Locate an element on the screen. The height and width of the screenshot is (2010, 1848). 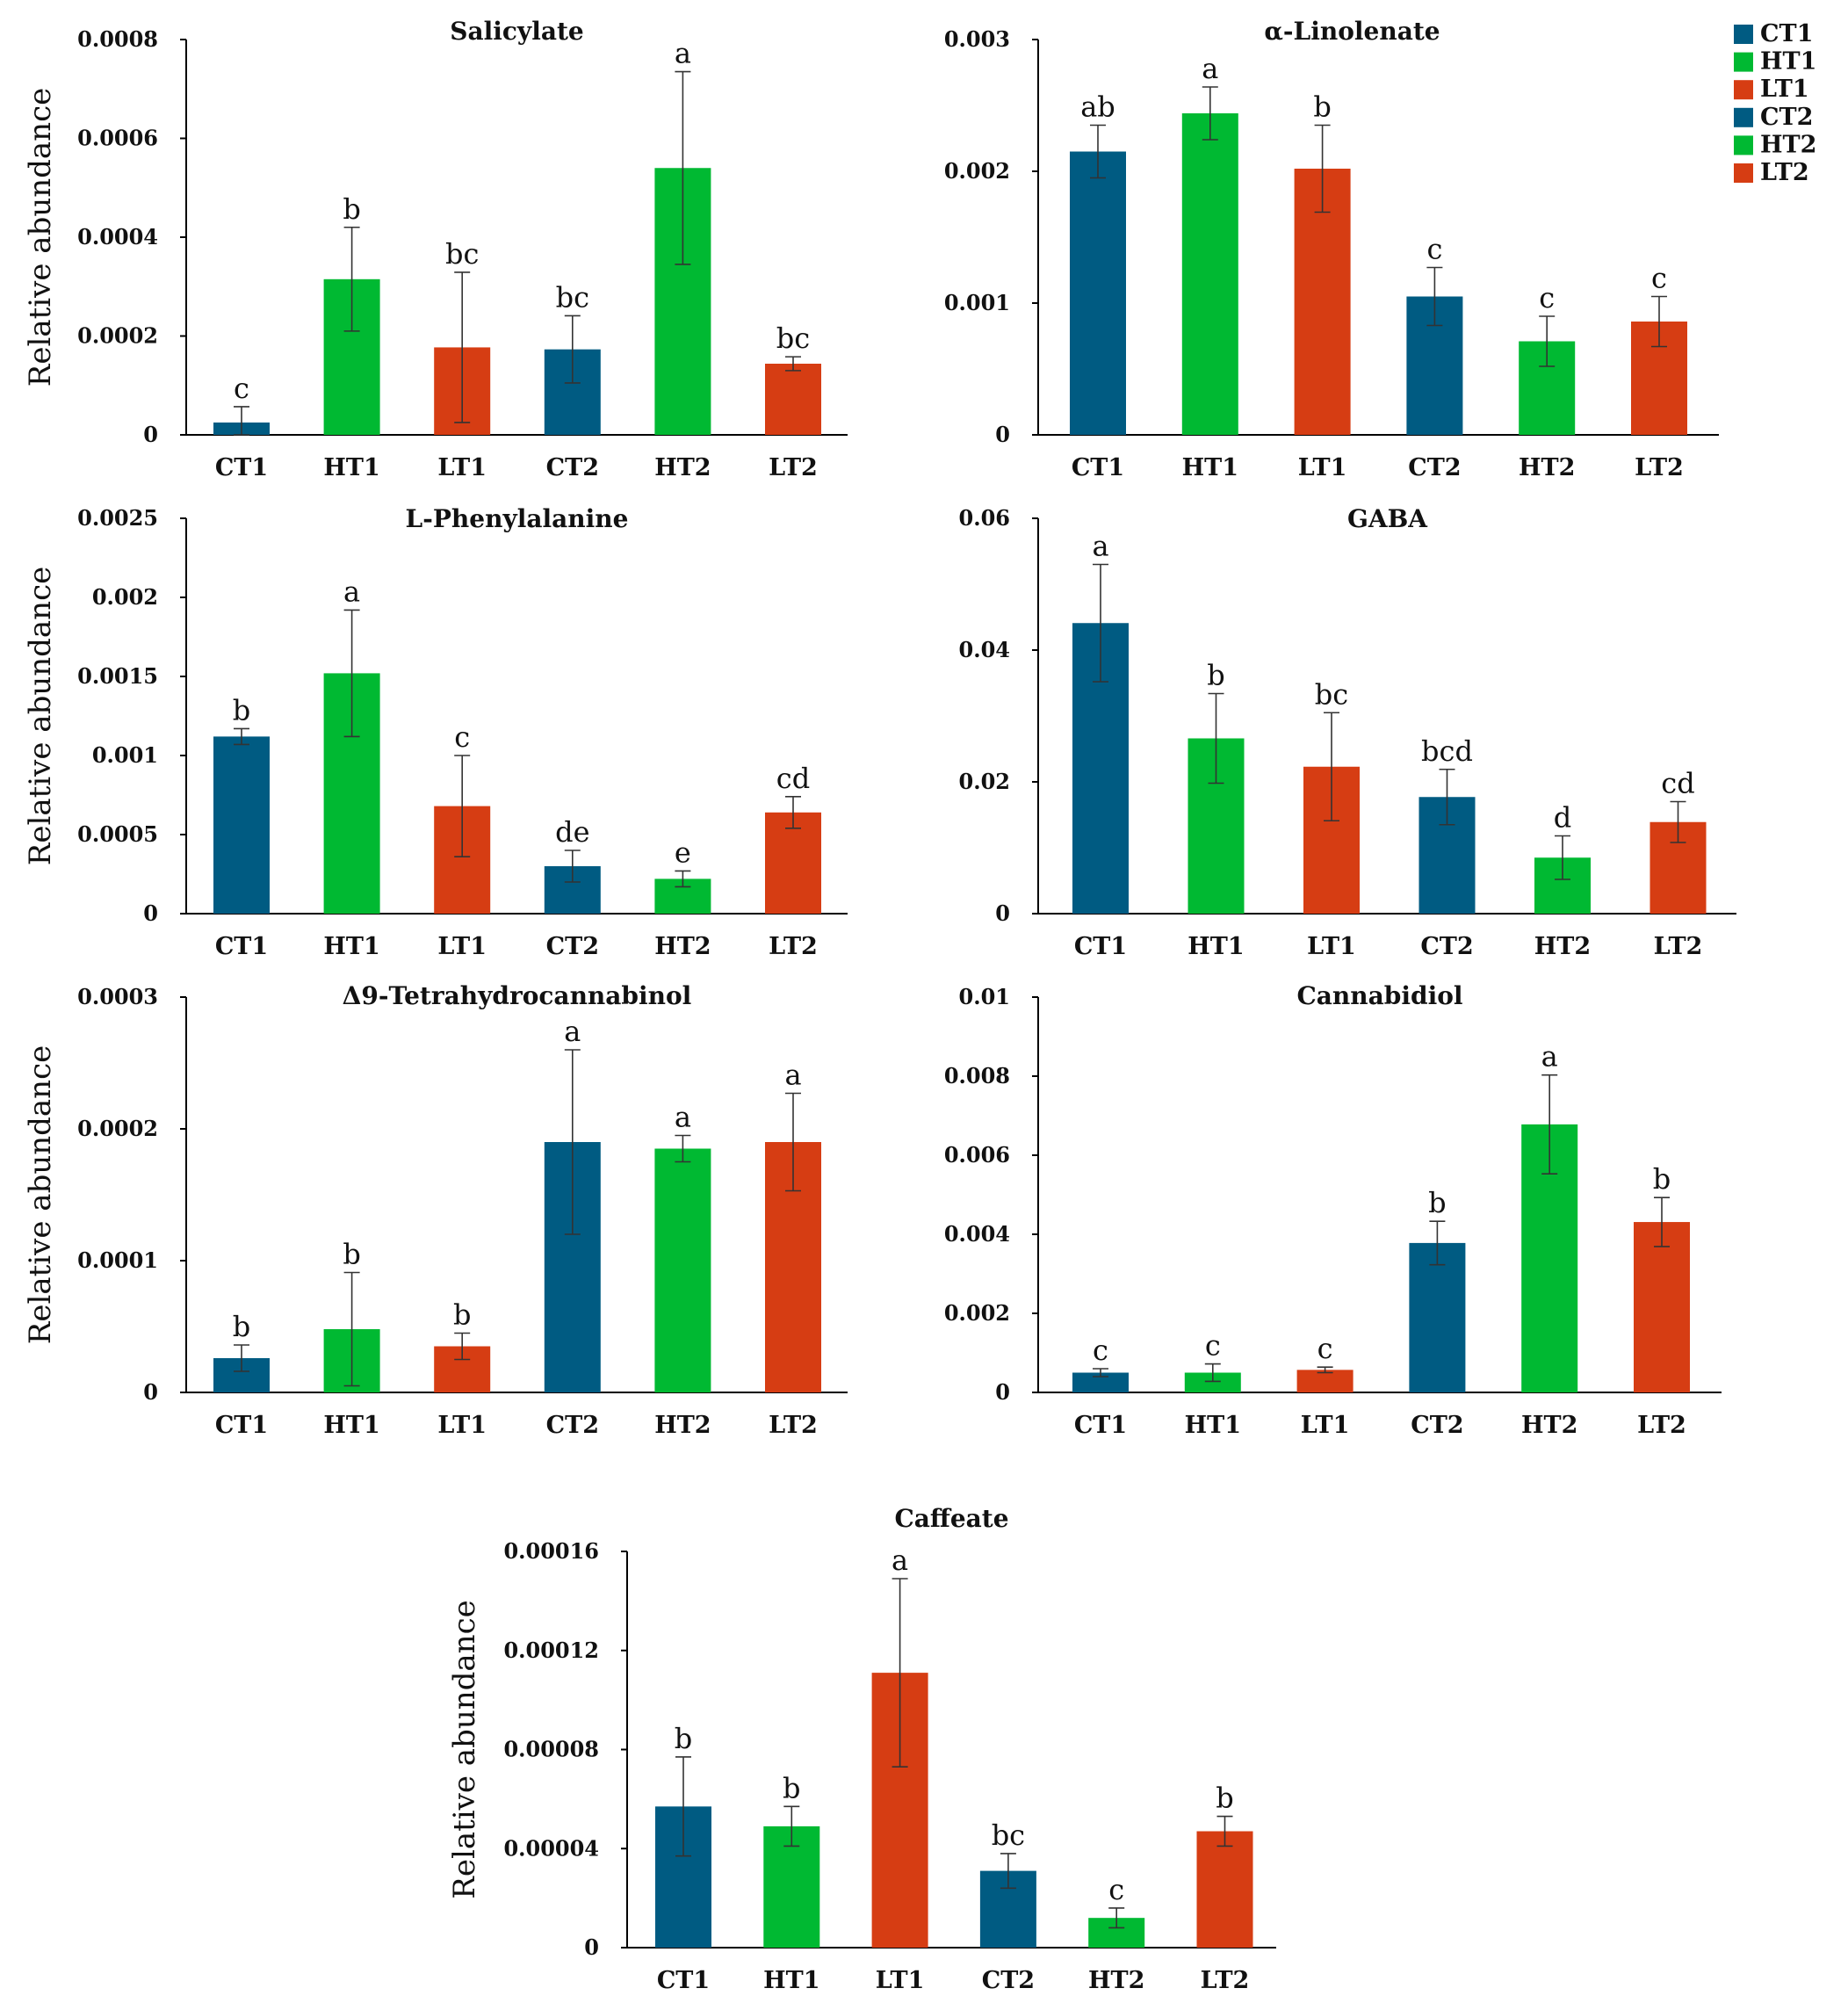
significance-letter: bc is located at coordinates (793, 338).